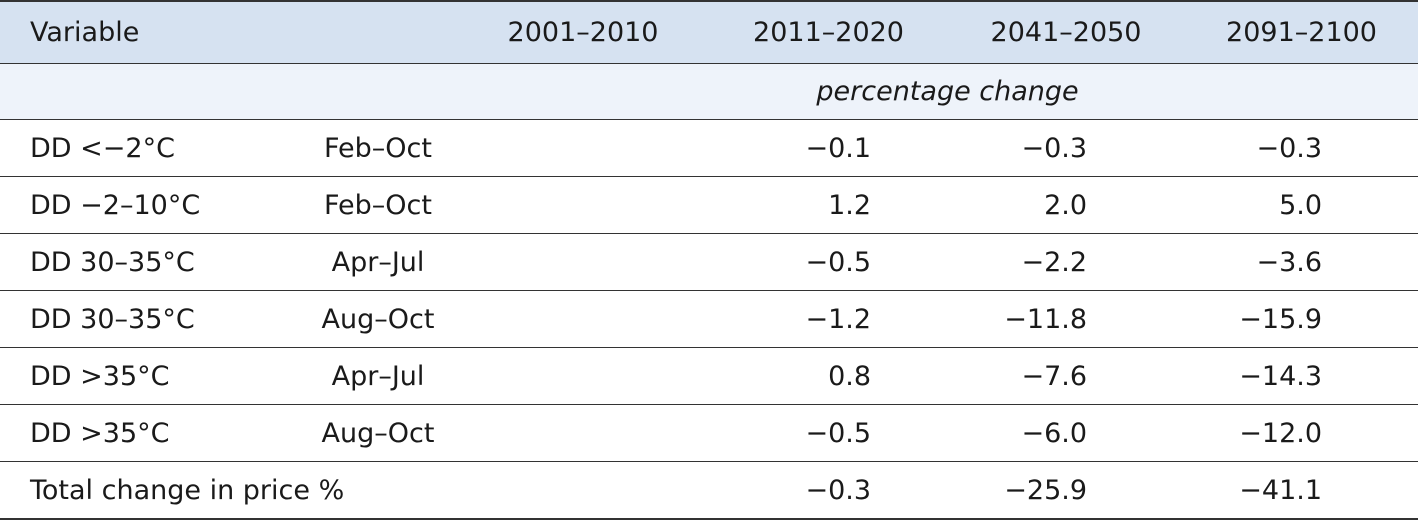 The width and height of the screenshot is (1418, 523). What do you see at coordinates (829, 32) in the screenshot?
I see `header-2011-2020: 2011–2020` at bounding box center [829, 32].